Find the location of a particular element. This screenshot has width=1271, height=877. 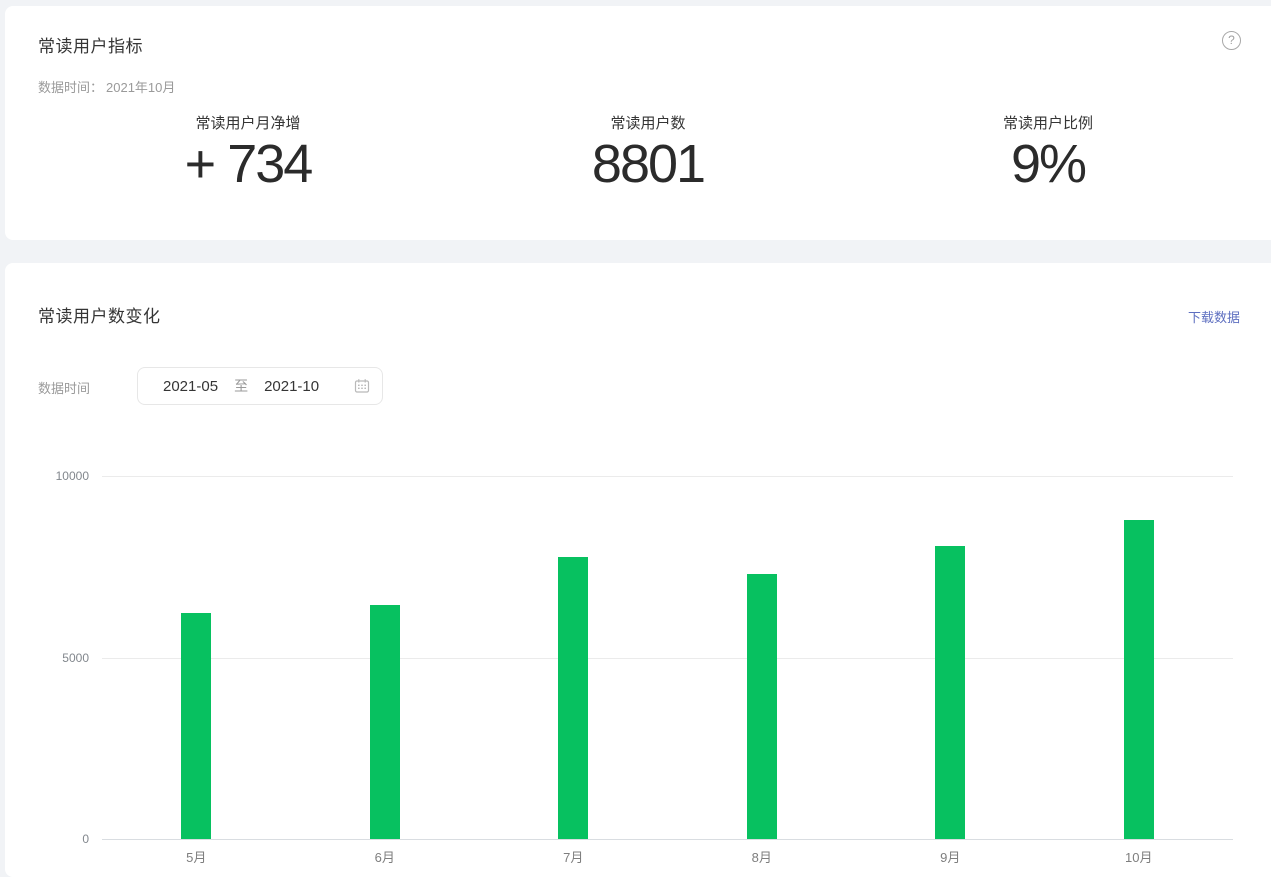

metric-regular-reader-ratio: 常读用户比例 9% is located at coordinates (1048, 151).